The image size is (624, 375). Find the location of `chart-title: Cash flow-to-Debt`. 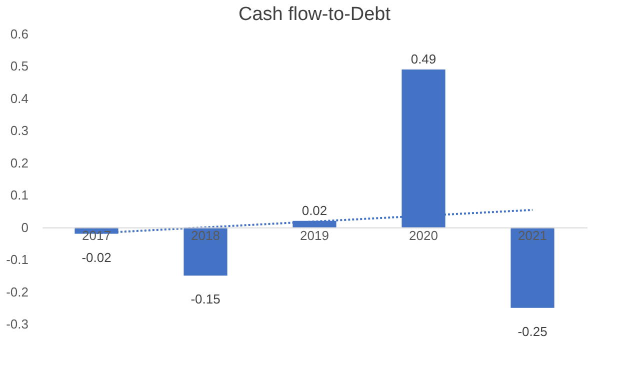

chart-title: Cash flow-to-Debt is located at coordinates (315, 14).